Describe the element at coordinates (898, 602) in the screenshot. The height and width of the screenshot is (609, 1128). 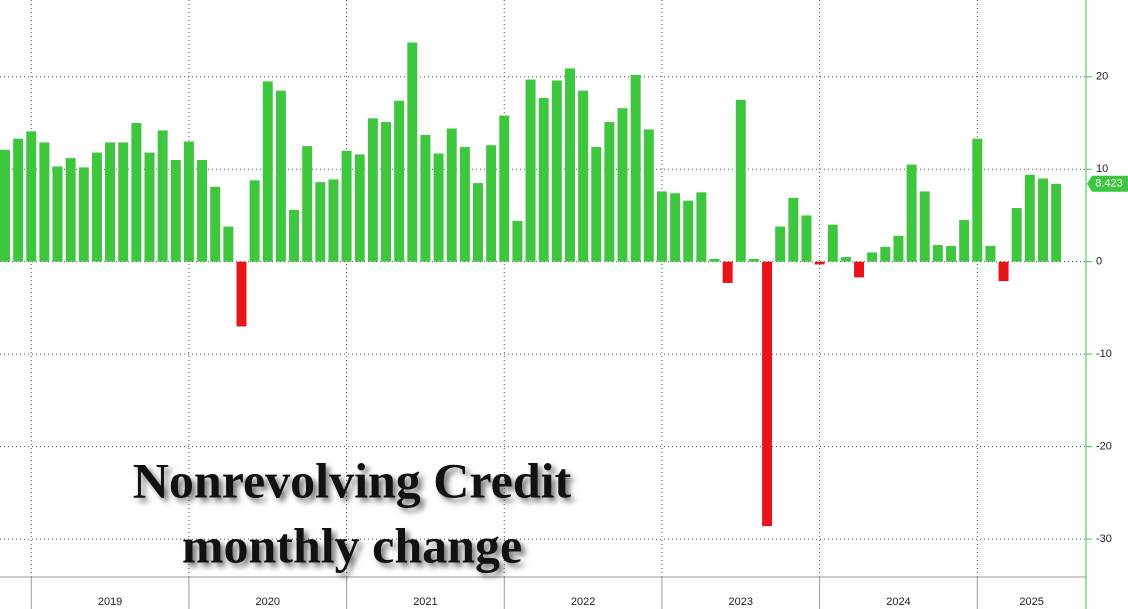
I see `x-tick-label: 2024` at that location.